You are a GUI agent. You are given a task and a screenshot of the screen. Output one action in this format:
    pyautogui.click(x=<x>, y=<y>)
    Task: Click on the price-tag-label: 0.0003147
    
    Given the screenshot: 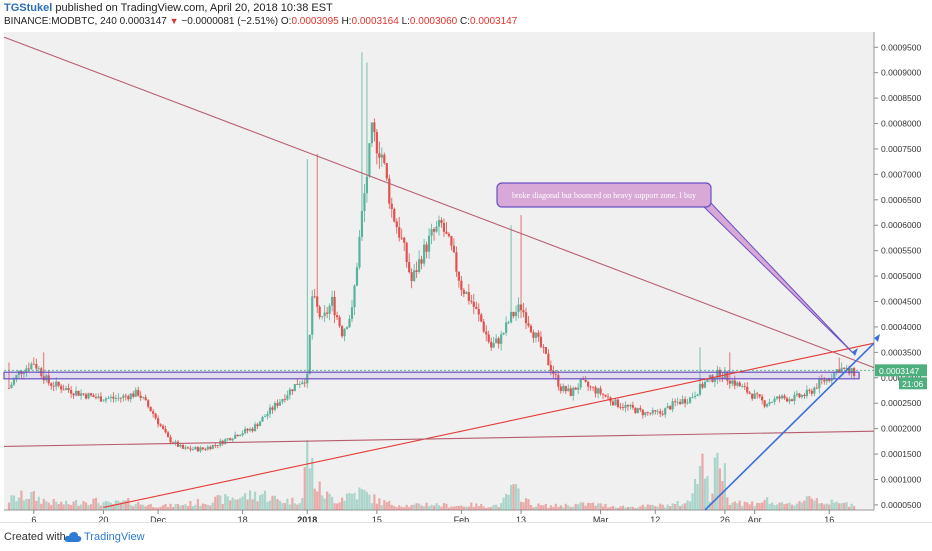 What is the action you would take?
    pyautogui.click(x=899, y=371)
    